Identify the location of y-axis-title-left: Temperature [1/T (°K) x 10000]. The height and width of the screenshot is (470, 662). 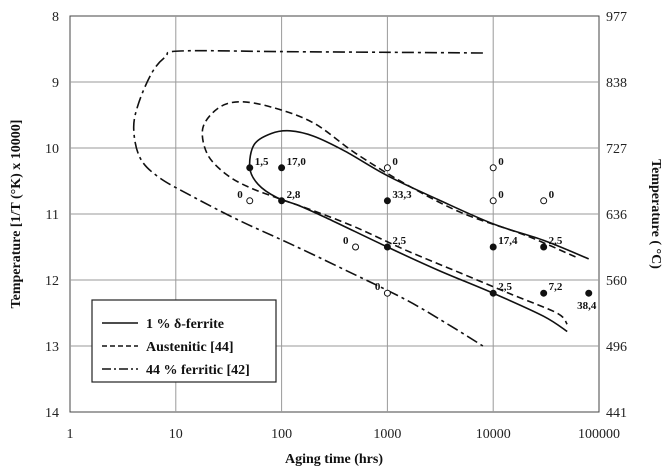
(16, 214).